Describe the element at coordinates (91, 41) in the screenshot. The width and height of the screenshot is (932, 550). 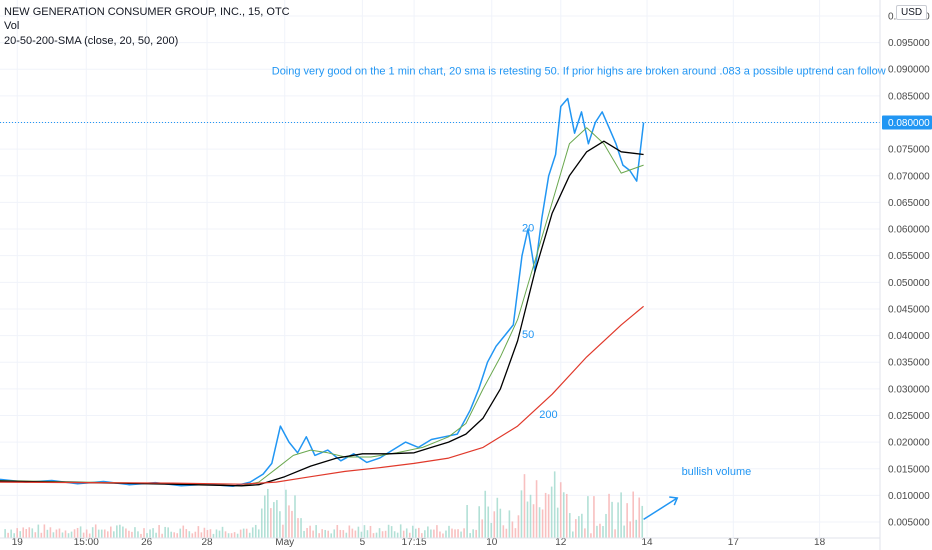
I see `sma-indicator-label: 20-50-200-SMA (close, 20, 50, 200)` at that location.